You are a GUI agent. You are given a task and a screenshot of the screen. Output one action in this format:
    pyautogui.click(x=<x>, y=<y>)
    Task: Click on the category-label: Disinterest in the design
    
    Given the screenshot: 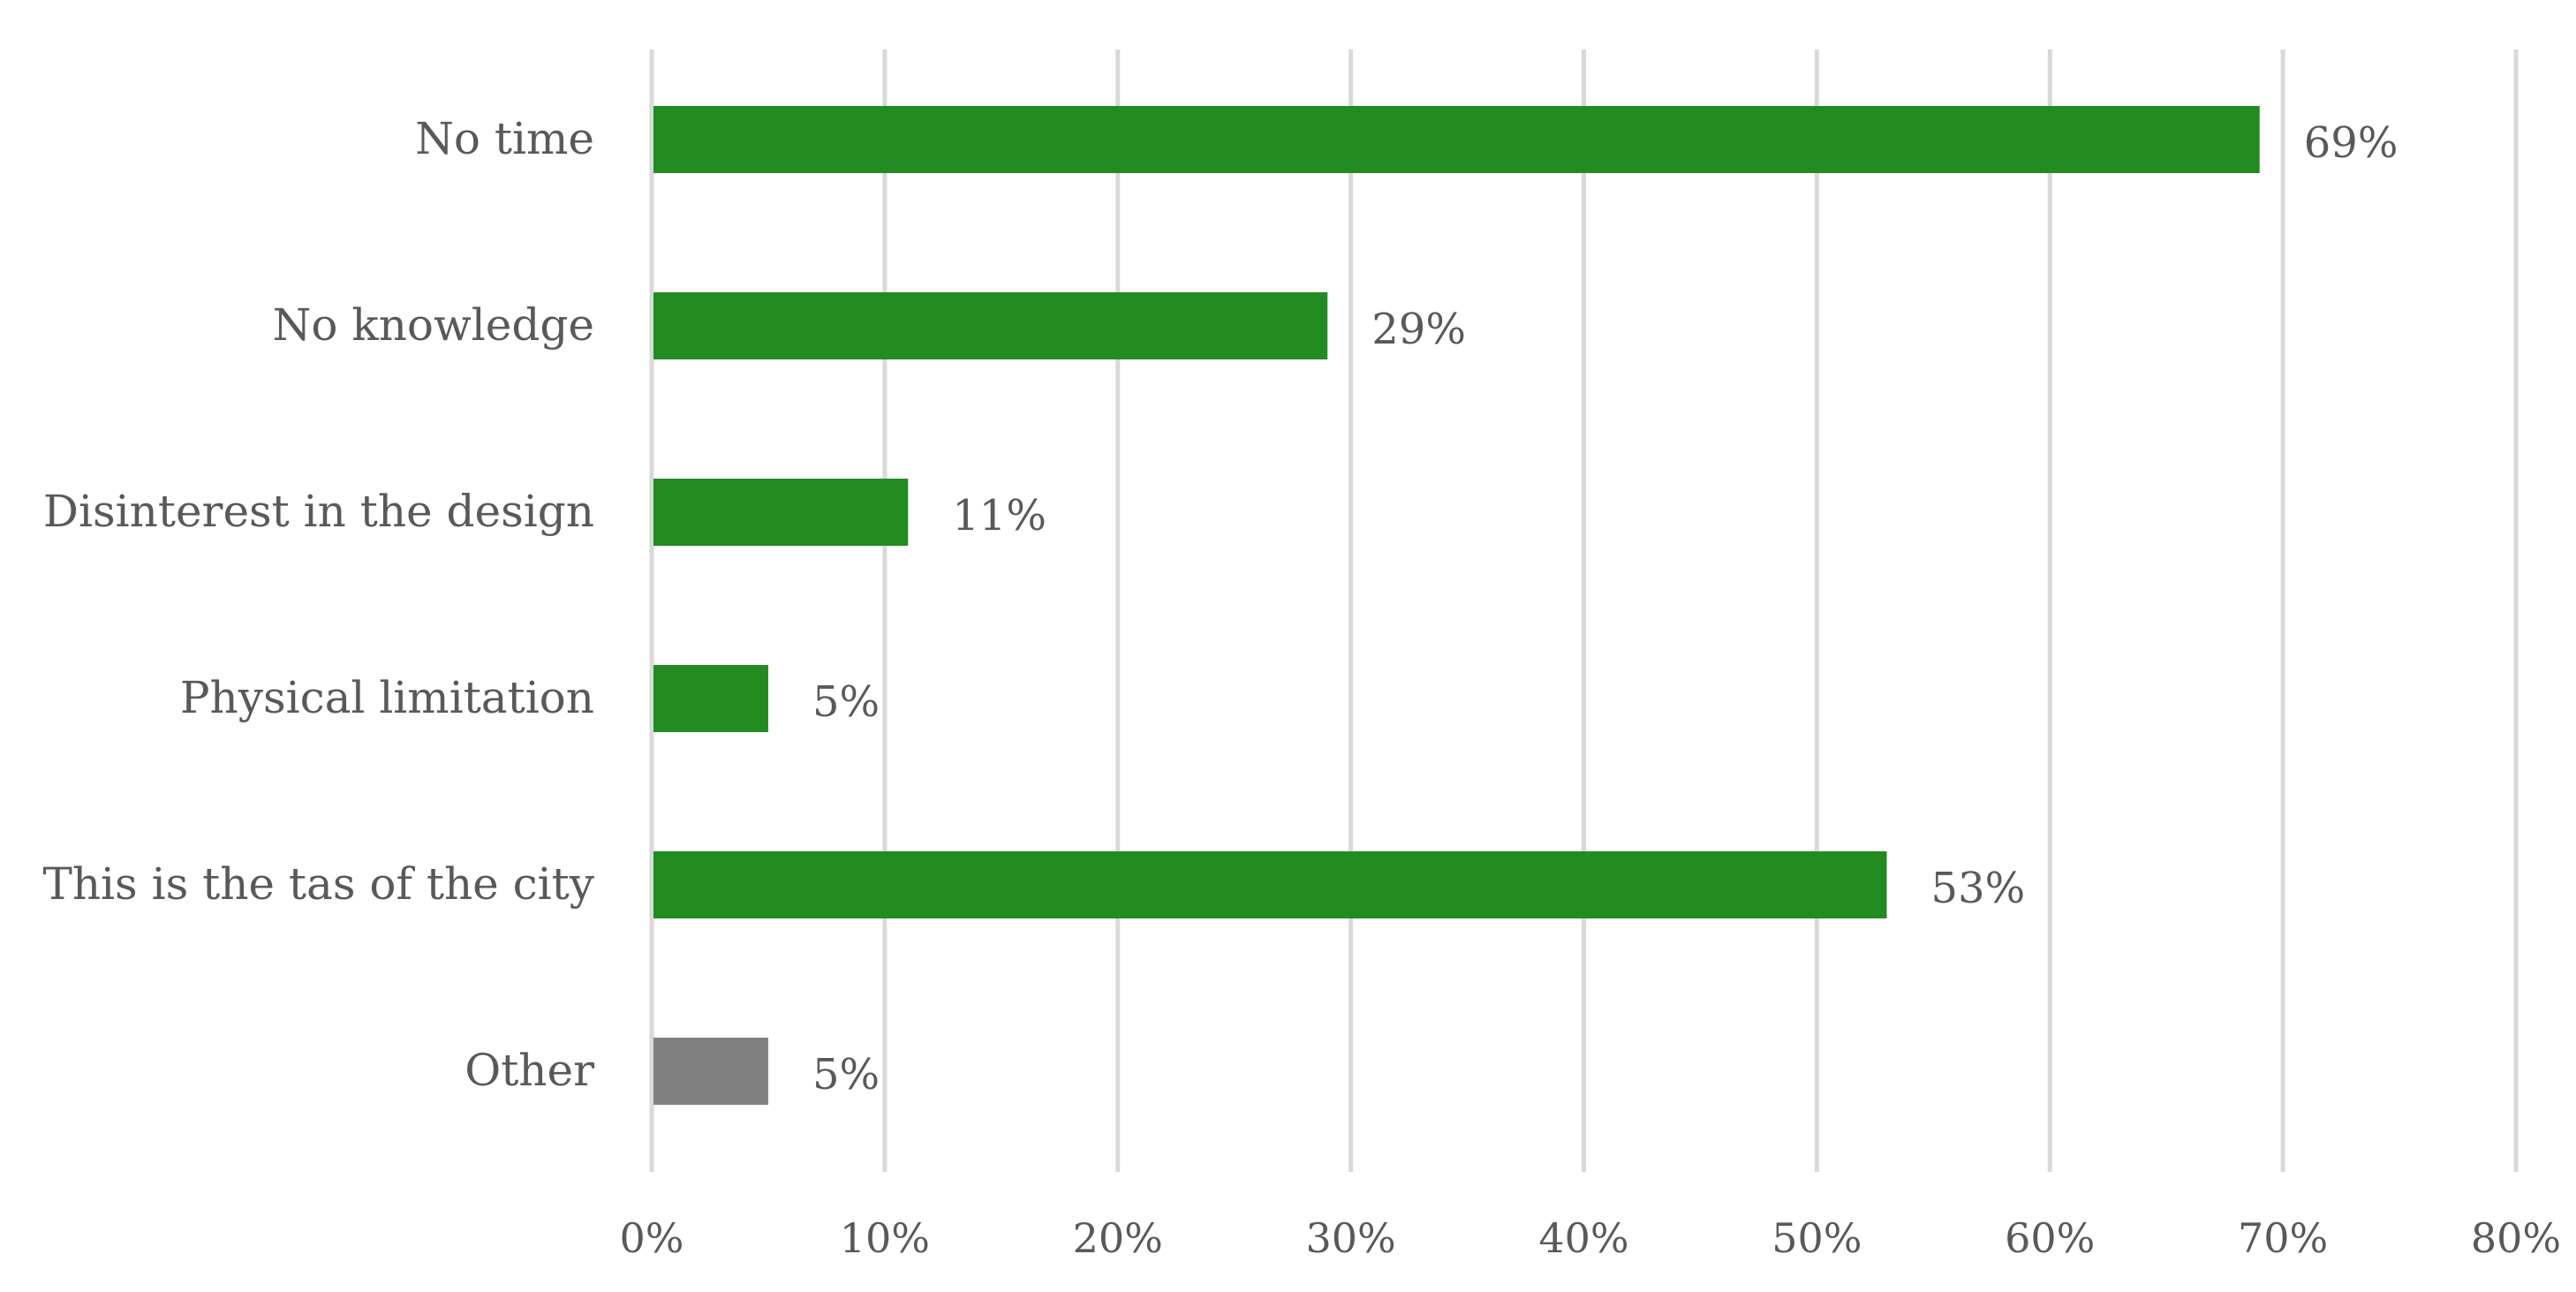 What is the action you would take?
    pyautogui.click(x=318, y=511)
    